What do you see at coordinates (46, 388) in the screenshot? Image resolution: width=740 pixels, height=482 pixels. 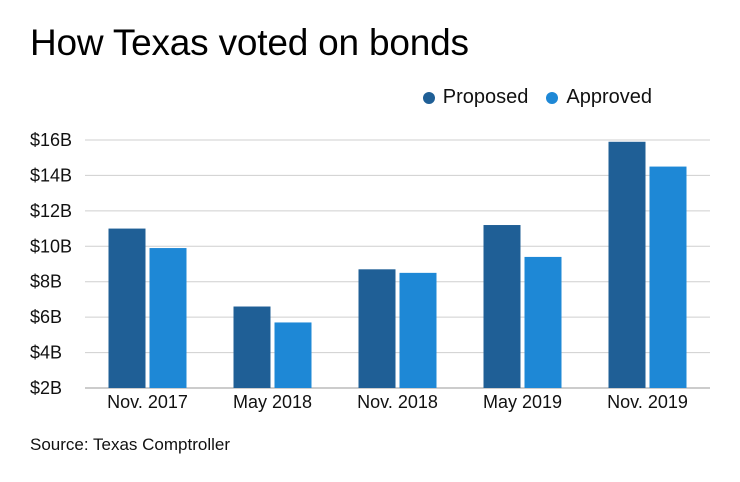 I see `y-tick-label-2: $2B` at bounding box center [46, 388].